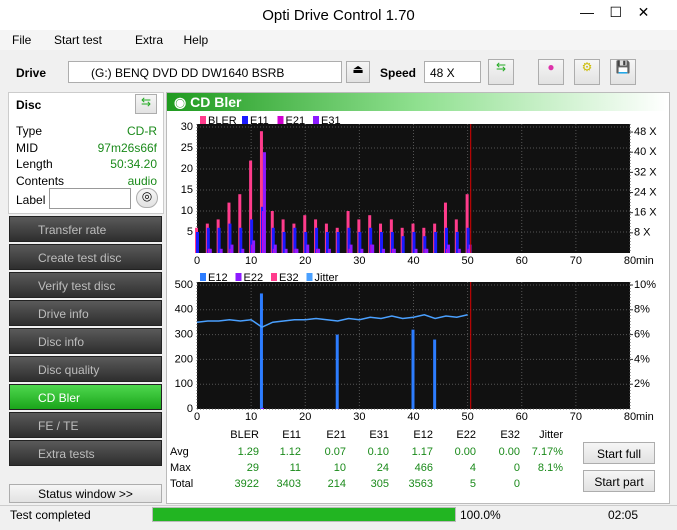 Image resolution: width=677 pixels, height=530 pixels. I want to click on window-controls: — ☐ ✕, so click(615, 12).